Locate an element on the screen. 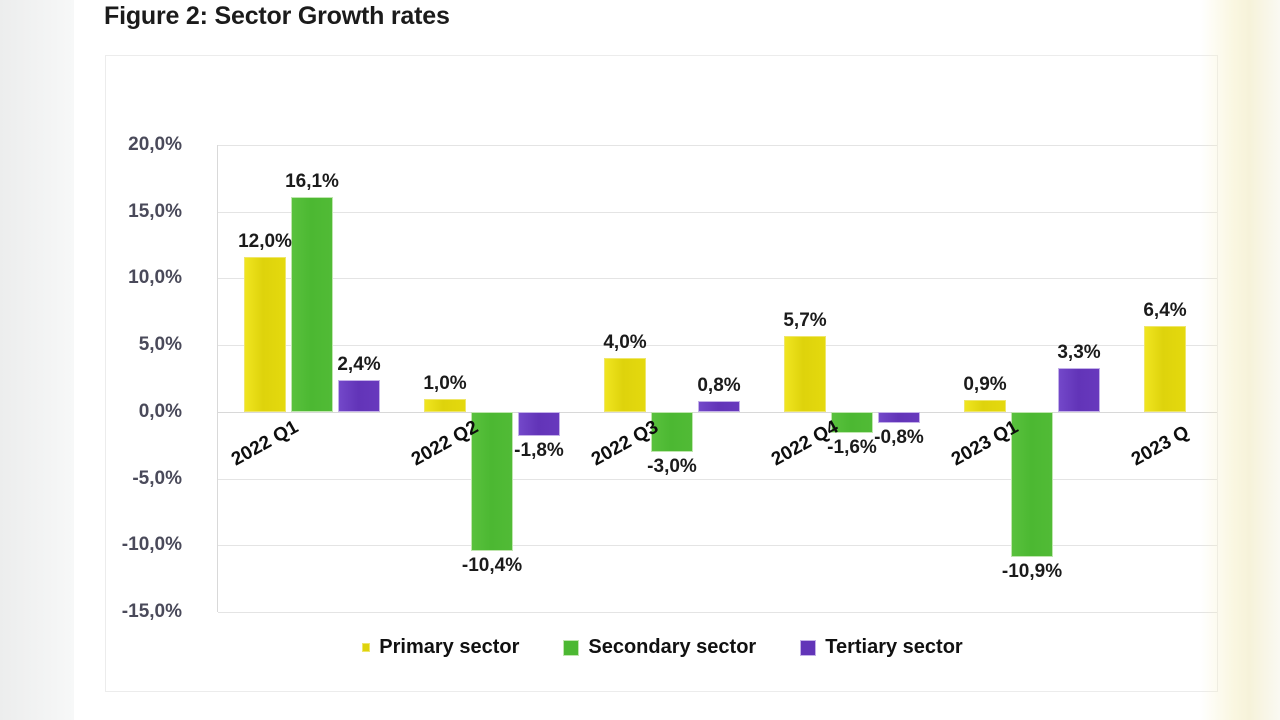 This screenshot has height=720, width=1280. x-tick-label: 2023 Q is located at coordinates (1160, 446).